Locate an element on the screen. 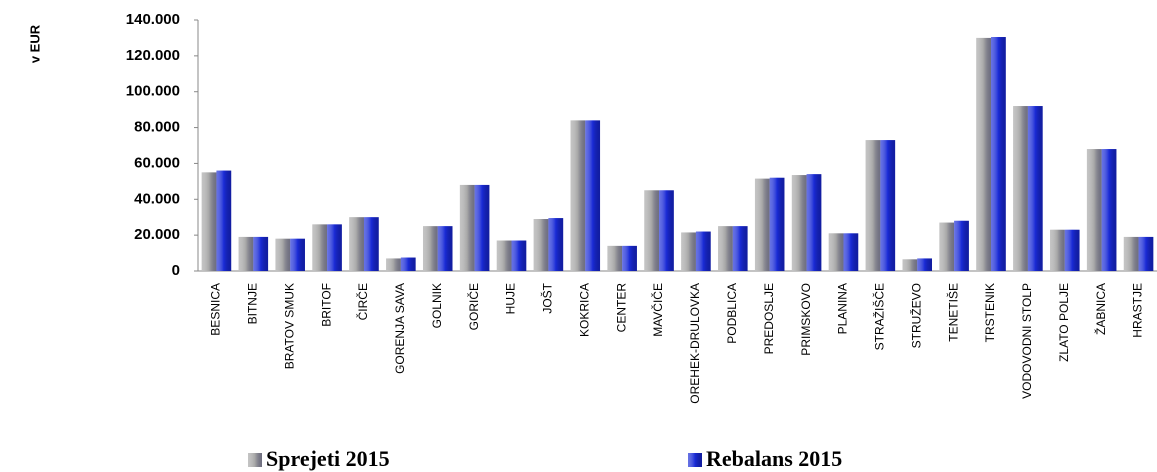 This screenshot has width=1157, height=472. y-tick-label: 0 is located at coordinates (176, 270).